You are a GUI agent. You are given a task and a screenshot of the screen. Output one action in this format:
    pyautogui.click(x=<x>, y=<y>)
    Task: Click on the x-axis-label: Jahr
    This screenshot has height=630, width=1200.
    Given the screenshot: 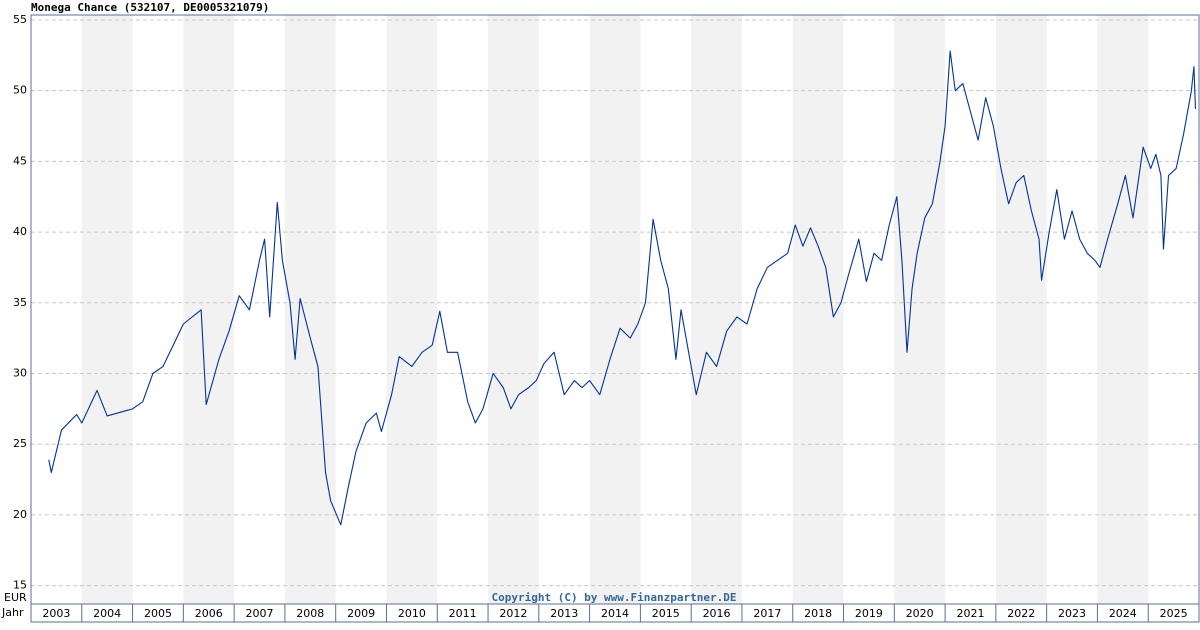 What is the action you would take?
    pyautogui.click(x=12, y=612)
    